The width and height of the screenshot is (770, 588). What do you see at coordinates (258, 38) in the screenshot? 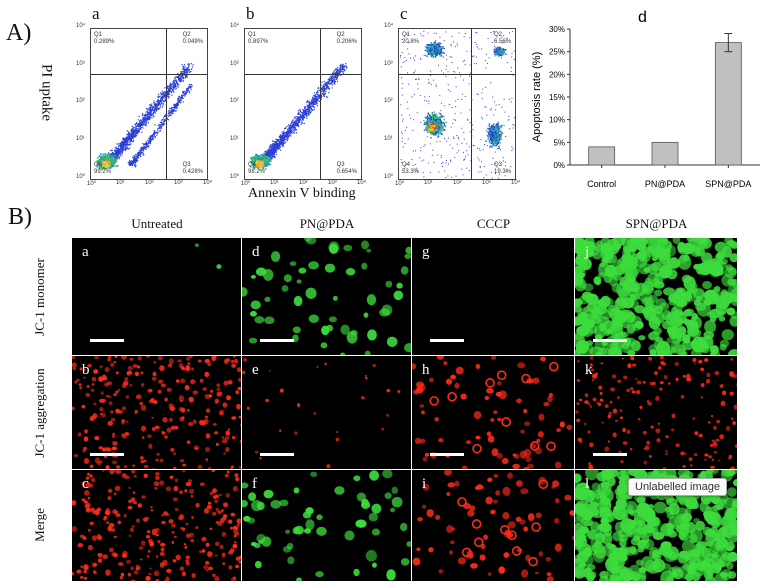
I see `quadrant-q1: Q1 0.897%` at bounding box center [258, 38].